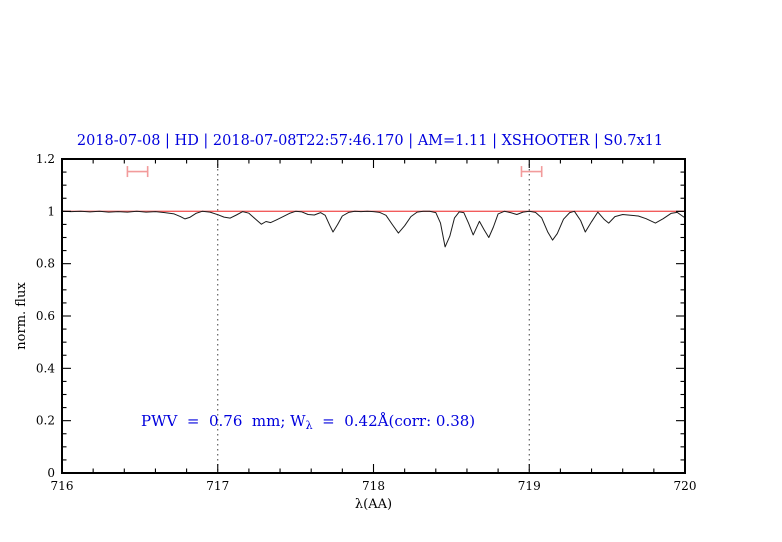 The height and width of the screenshot is (542, 782). I want to click on x-tick-label: 719, so click(529, 486).